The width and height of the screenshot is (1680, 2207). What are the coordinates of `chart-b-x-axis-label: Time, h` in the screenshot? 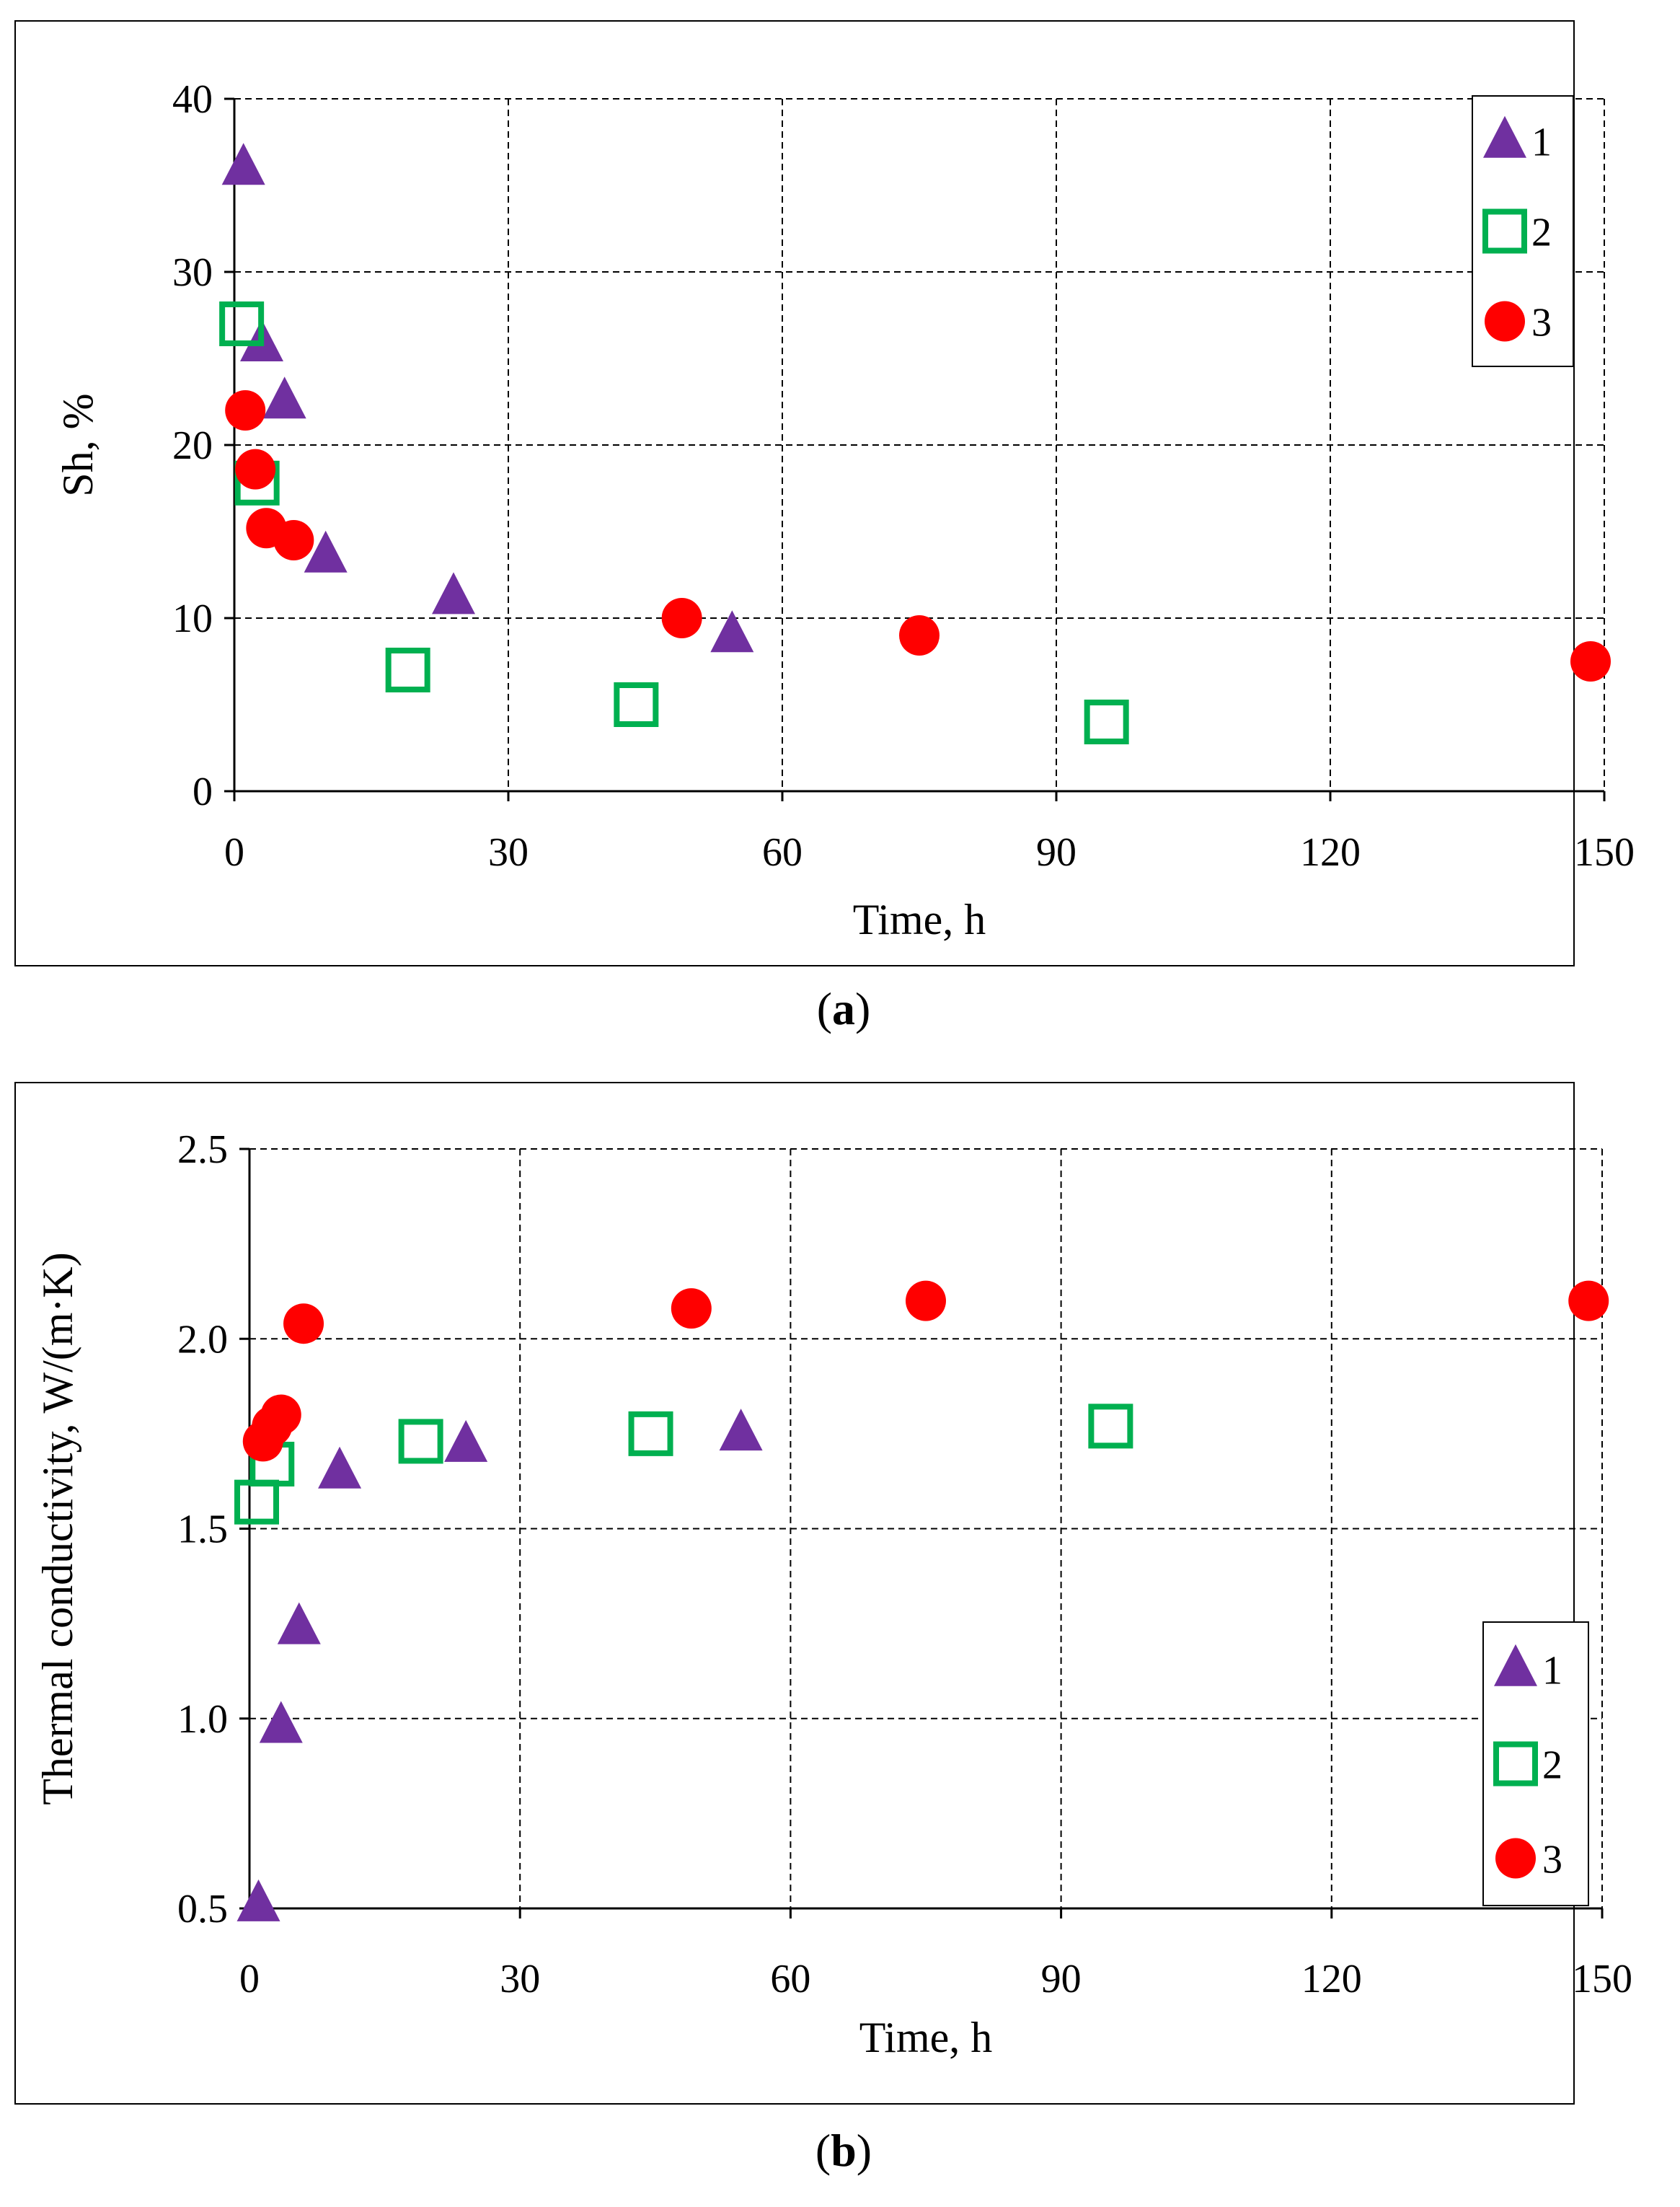 It's located at (926, 2037).